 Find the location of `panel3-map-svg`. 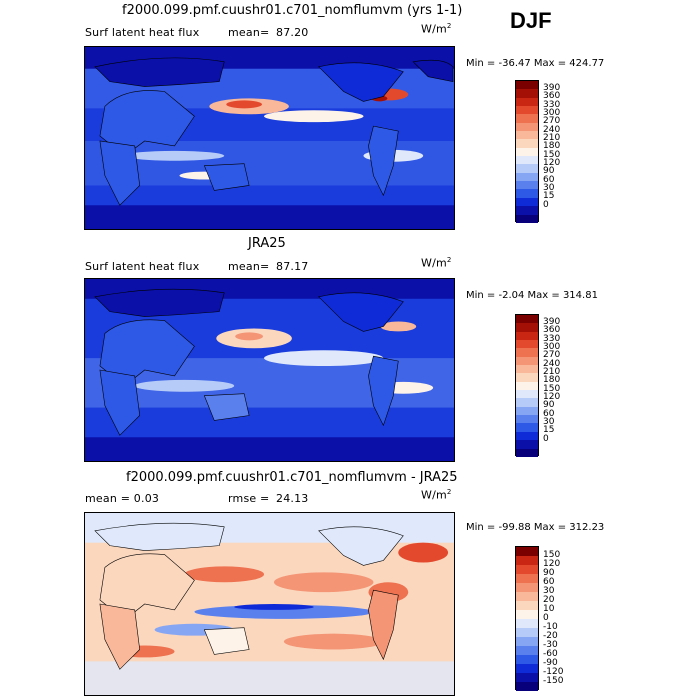

panel3-map-svg is located at coordinates (269, 604).